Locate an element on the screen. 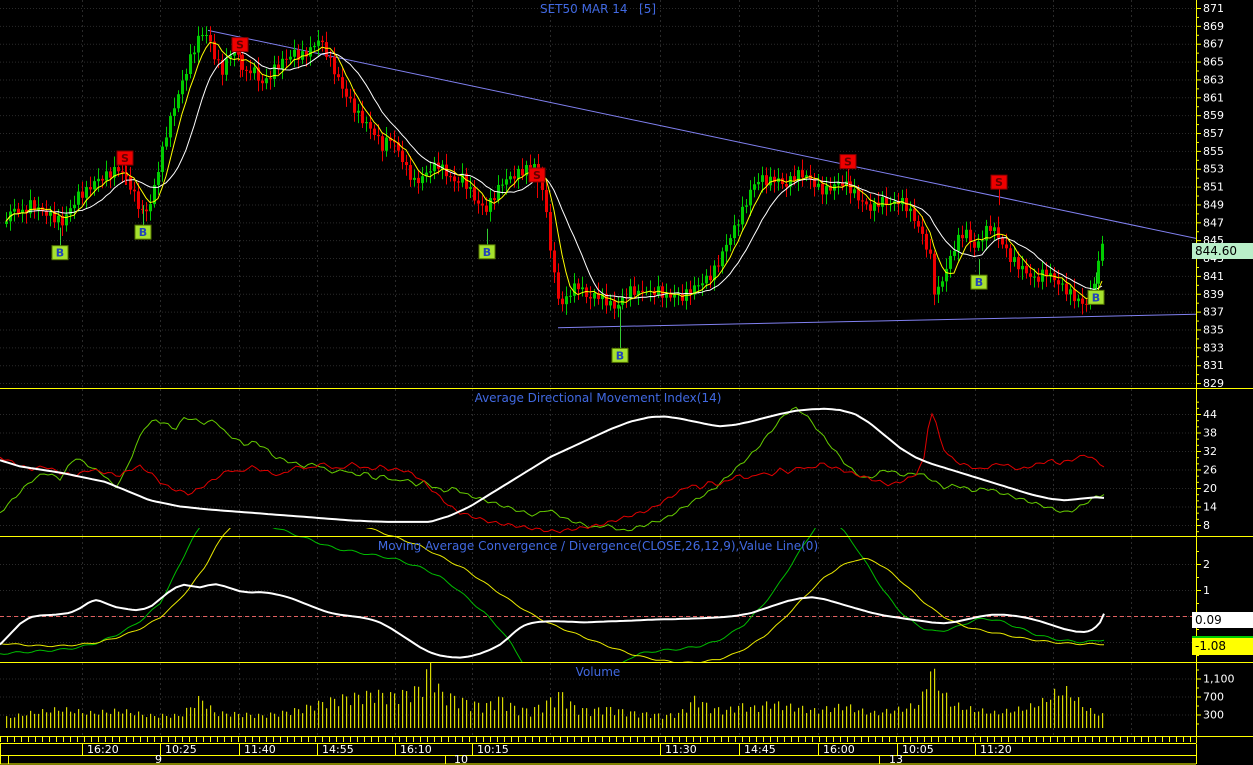  axis-label: 16:20 is located at coordinates (103, 749).